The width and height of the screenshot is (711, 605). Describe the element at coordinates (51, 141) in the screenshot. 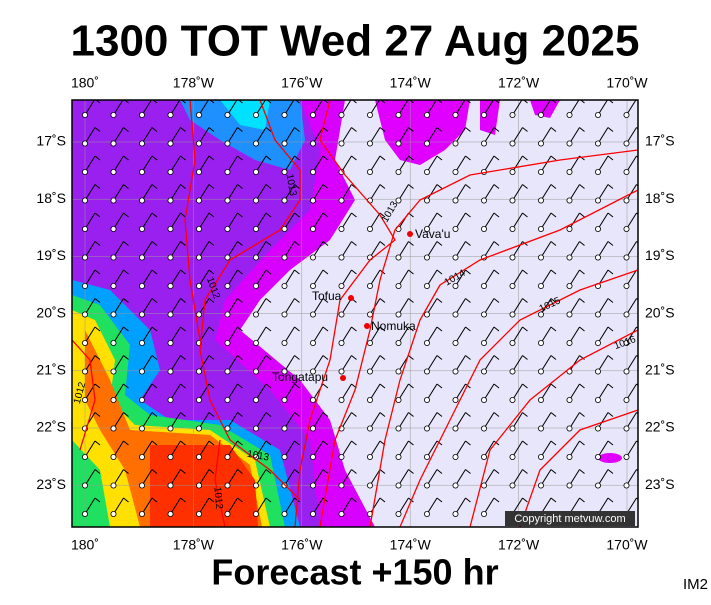

I see `lat-label: 17˚S` at that location.